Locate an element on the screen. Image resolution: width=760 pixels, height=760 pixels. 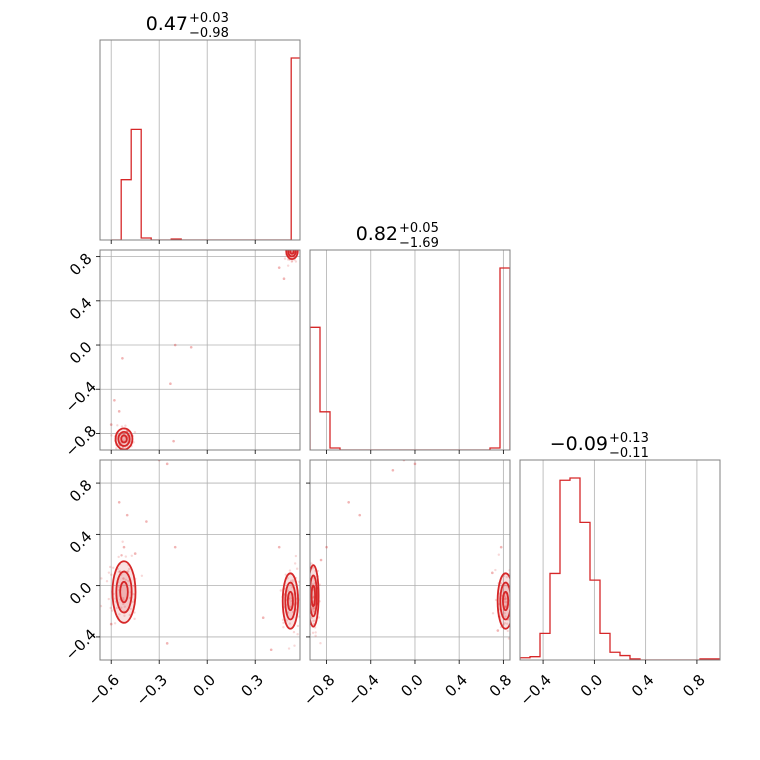
x-tick-label: 0.3 is located at coordinates (253, 686).